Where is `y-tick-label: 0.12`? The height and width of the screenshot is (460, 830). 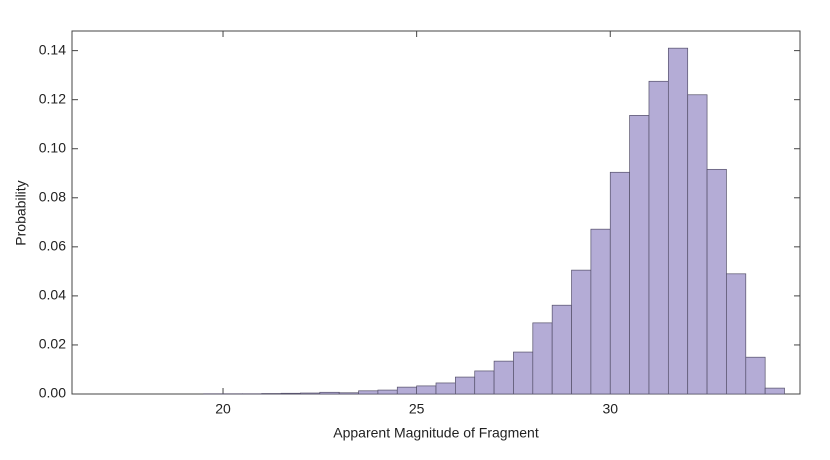 y-tick-label: 0.12 is located at coordinates (52, 98).